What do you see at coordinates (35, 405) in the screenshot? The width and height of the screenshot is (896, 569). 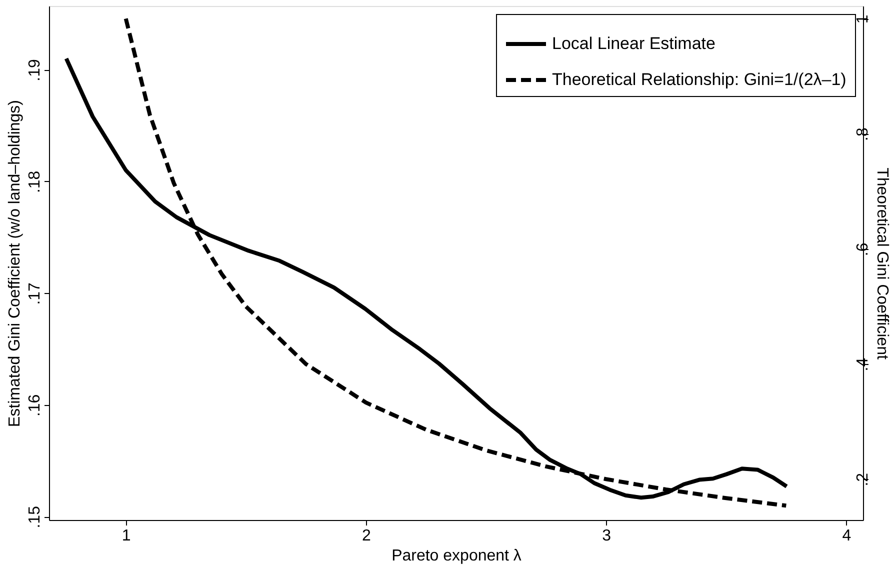 I see `y-tick-label: .16` at bounding box center [35, 405].